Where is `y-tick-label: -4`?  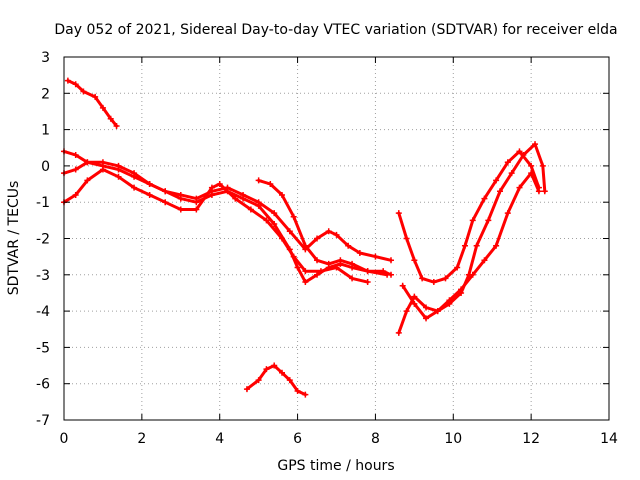 y-tick-label: -4 is located at coordinates (43, 312).